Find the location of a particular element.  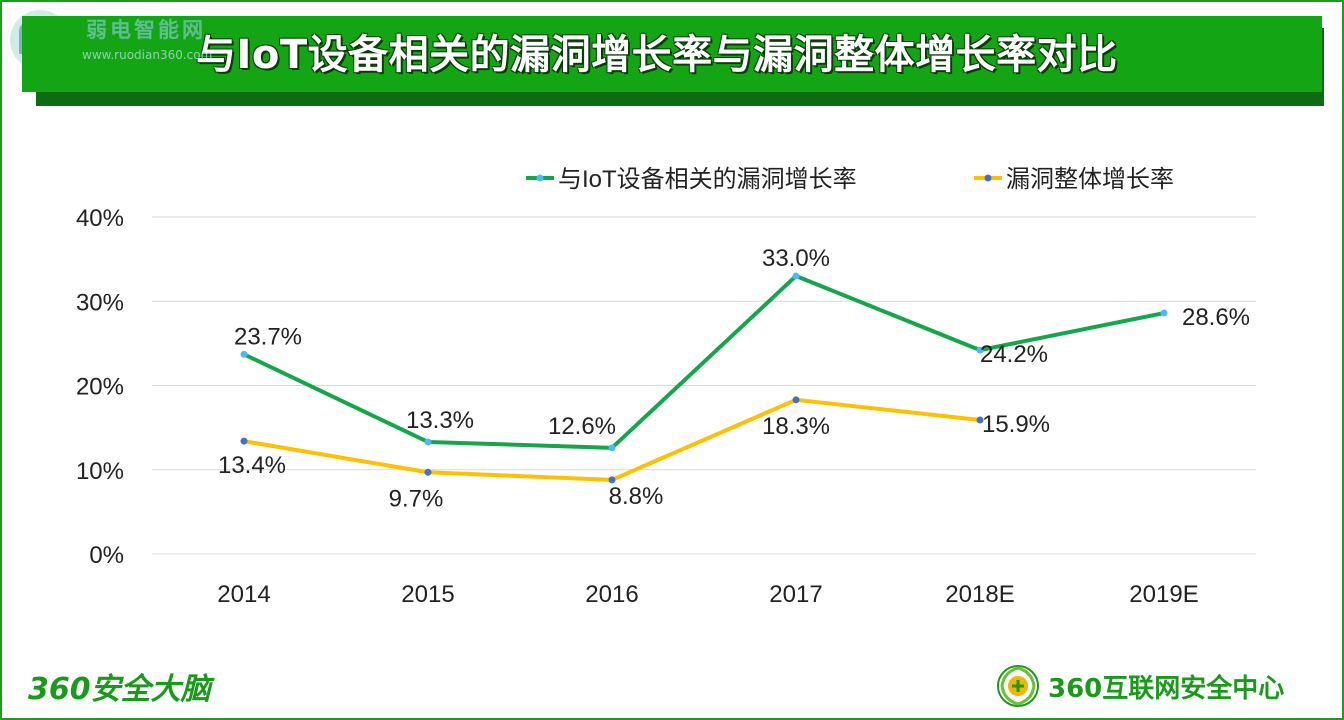

data-label: 12.6% is located at coordinates (582, 426).